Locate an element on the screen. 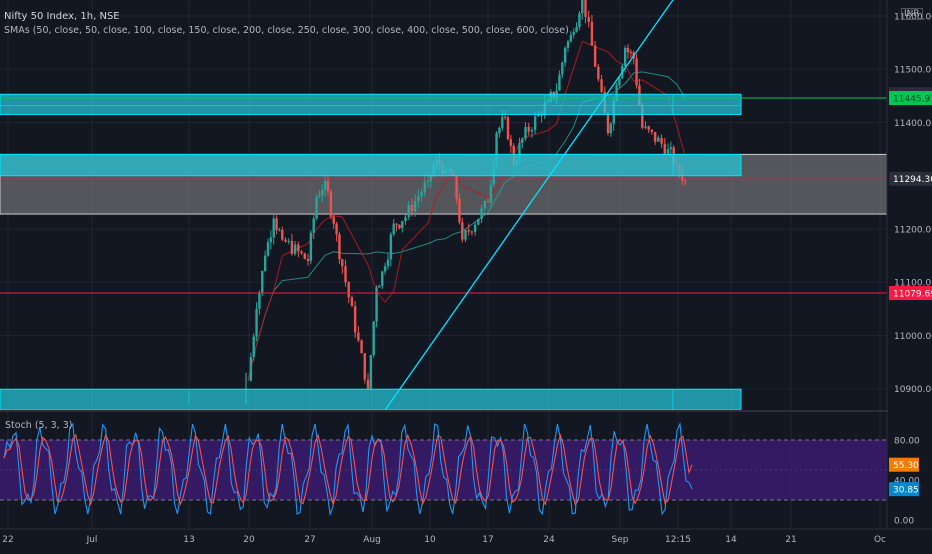 This screenshot has width=932, height=554. time-tick-label: 20 is located at coordinates (249, 540).